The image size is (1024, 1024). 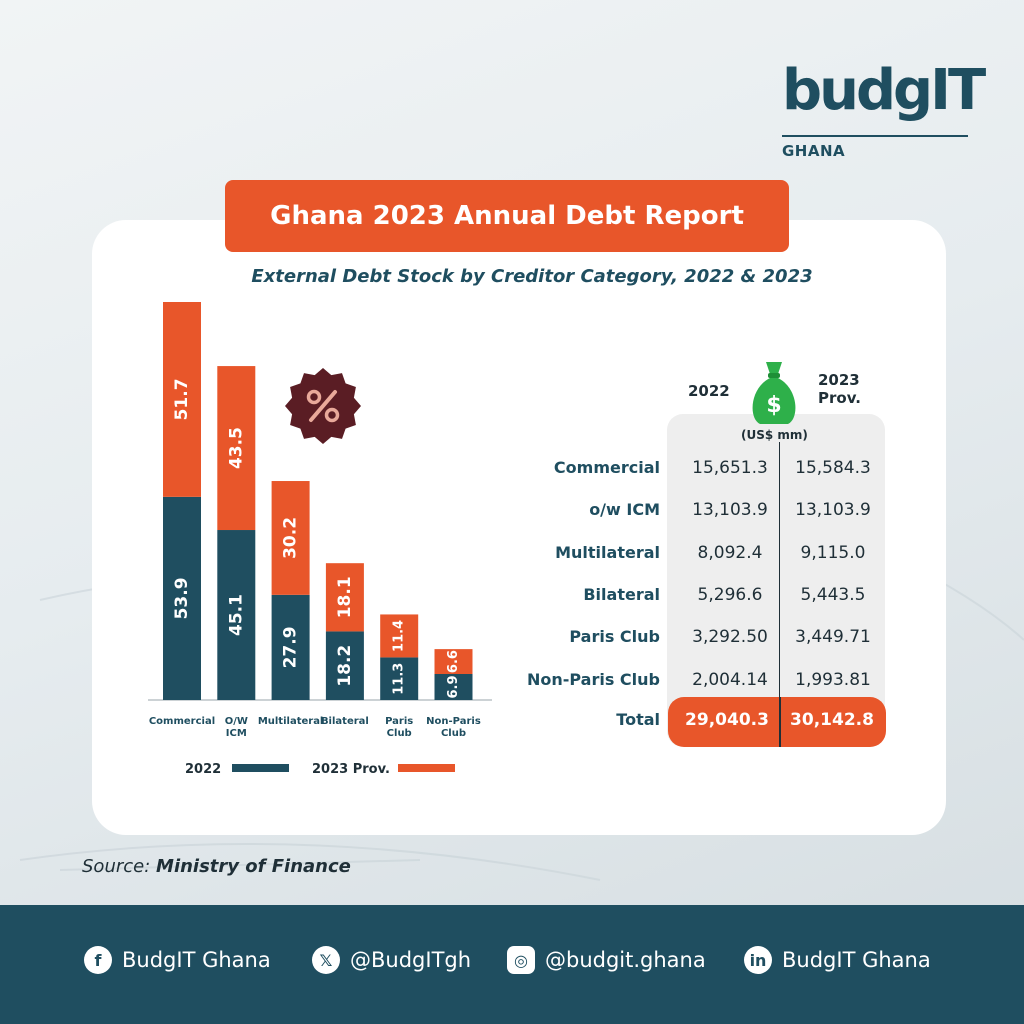 I want to click on table-row-label: Commercial, so click(x=606, y=467).